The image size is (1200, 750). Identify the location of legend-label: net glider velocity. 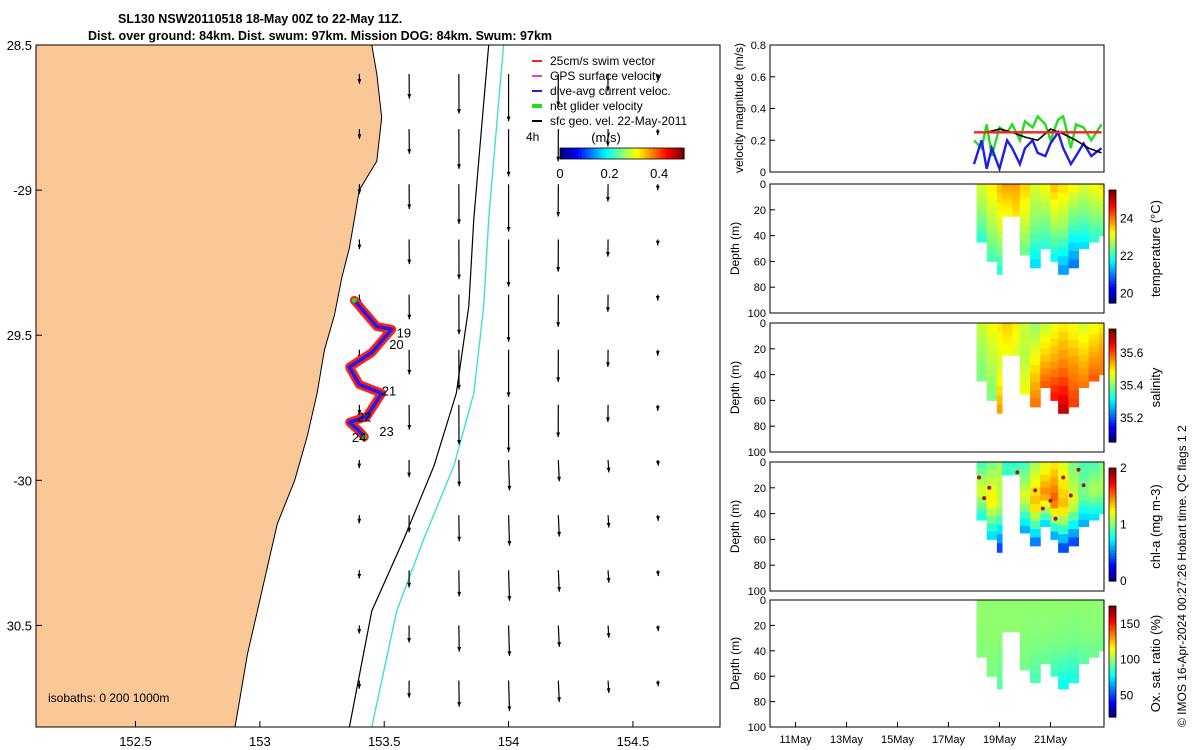
(596, 106).